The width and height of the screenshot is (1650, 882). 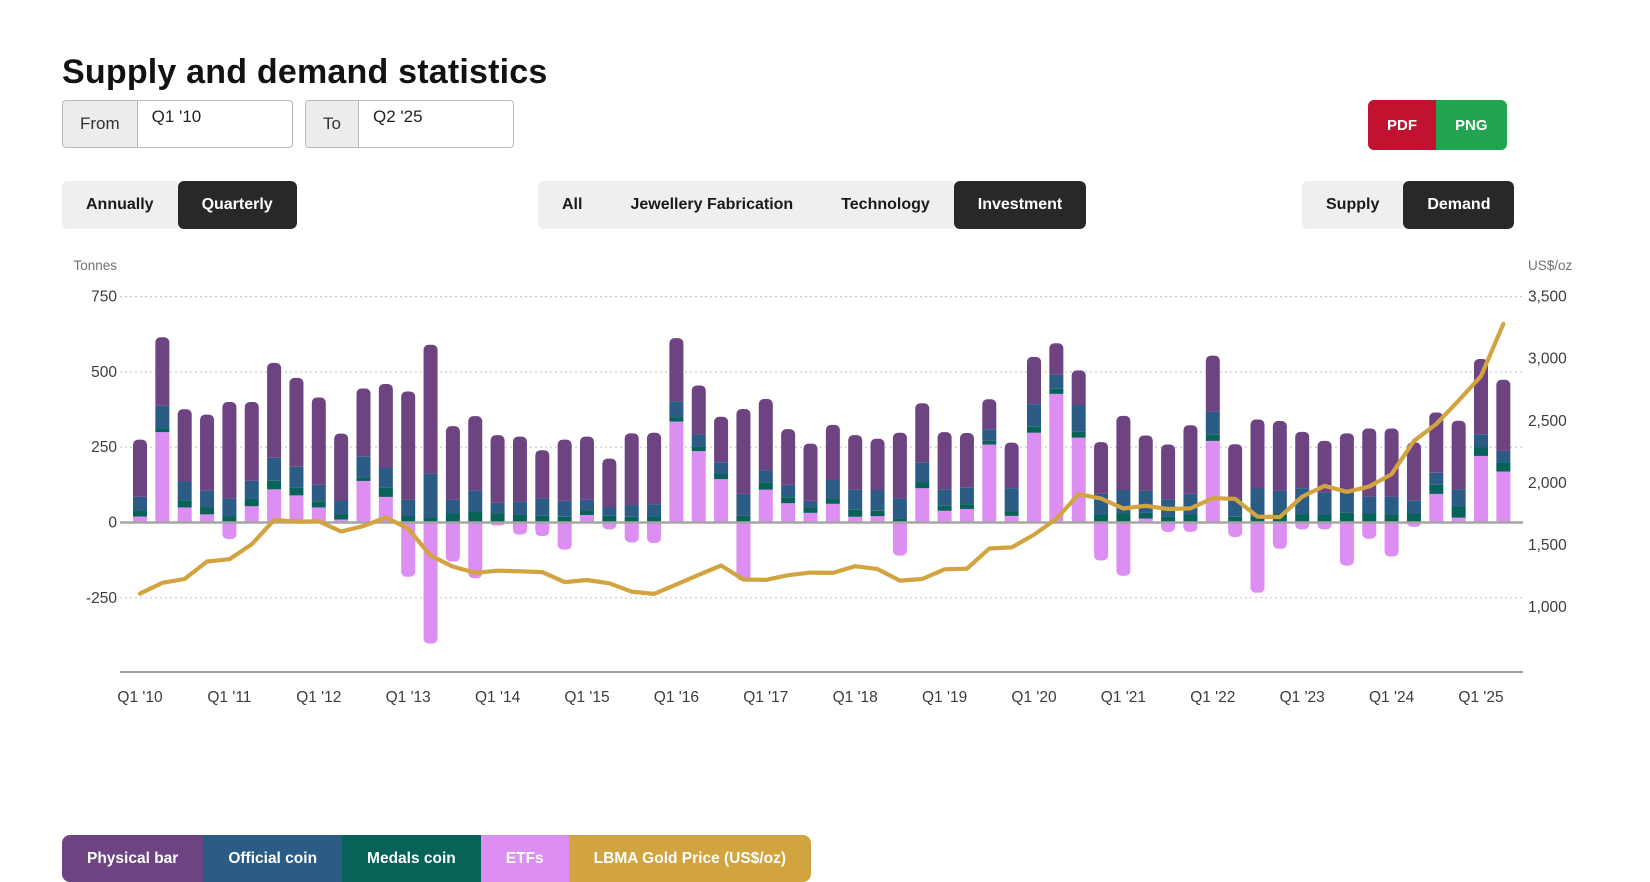 I want to click on toggle-investment: Investment, so click(x=1020, y=205).